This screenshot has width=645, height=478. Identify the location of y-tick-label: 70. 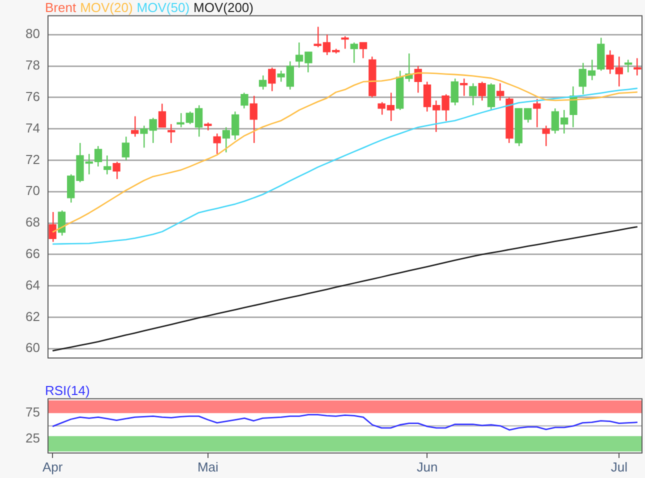
(33, 190).